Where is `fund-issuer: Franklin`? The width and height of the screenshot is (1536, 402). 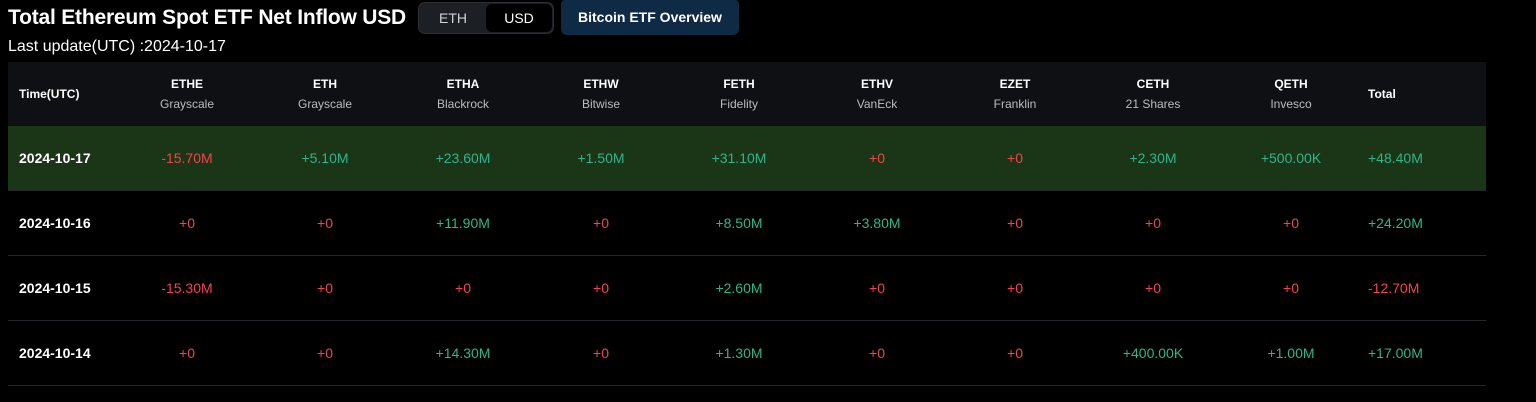 fund-issuer: Franklin is located at coordinates (1015, 104).